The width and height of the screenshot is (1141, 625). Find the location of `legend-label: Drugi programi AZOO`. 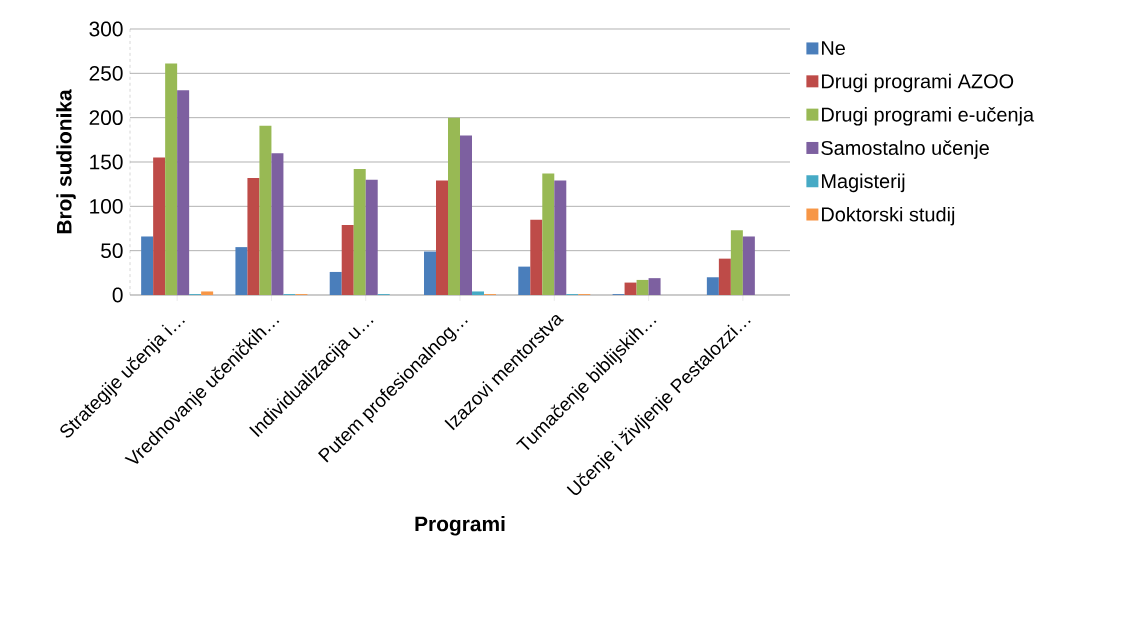

legend-label: Drugi programi AZOO is located at coordinates (918, 83).